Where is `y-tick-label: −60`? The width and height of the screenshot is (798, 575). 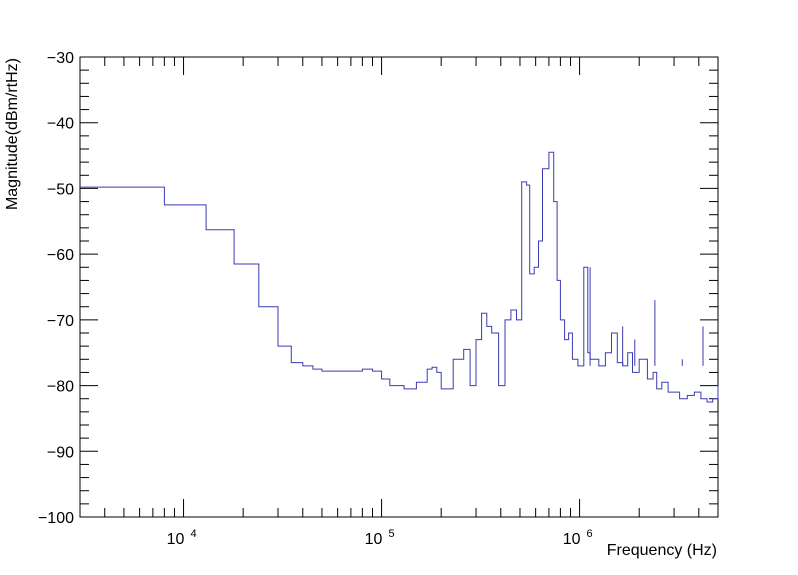 y-tick-label: −60 is located at coordinates (60, 255).